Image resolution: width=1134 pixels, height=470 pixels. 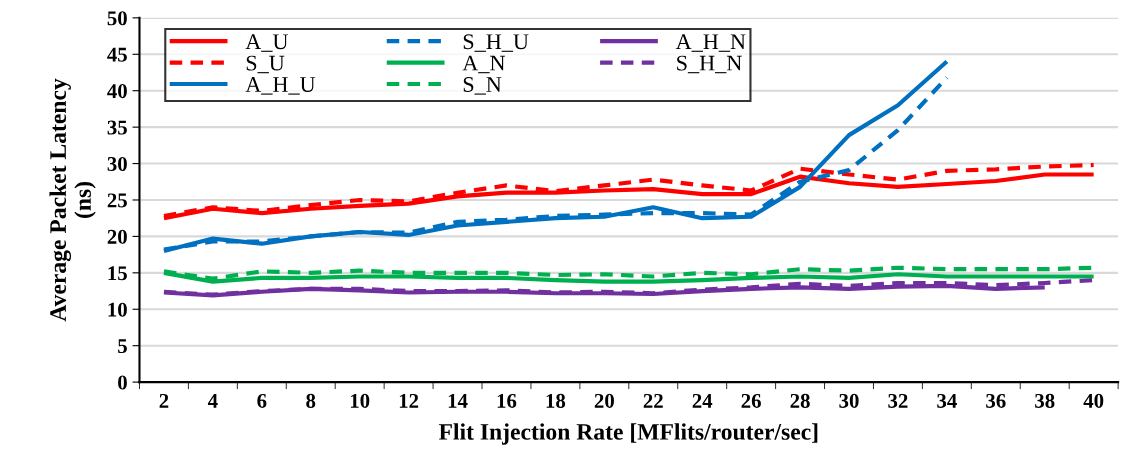 What do you see at coordinates (311, 400) in the screenshot?
I see `x-tick-label: 8` at bounding box center [311, 400].